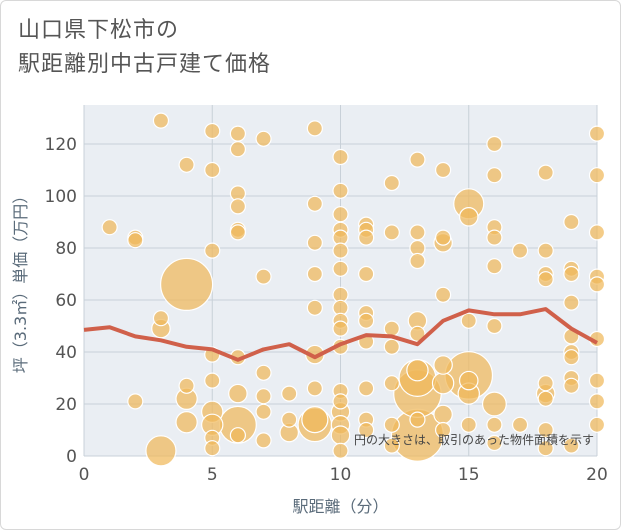 Image resolution: width=621 pixels, height=530 pixels. What do you see at coordinates (144, 48) in the screenshot?
I see `chart-title: 山口県下松市の 駅距離別中古戸建て価格` at bounding box center [144, 48].